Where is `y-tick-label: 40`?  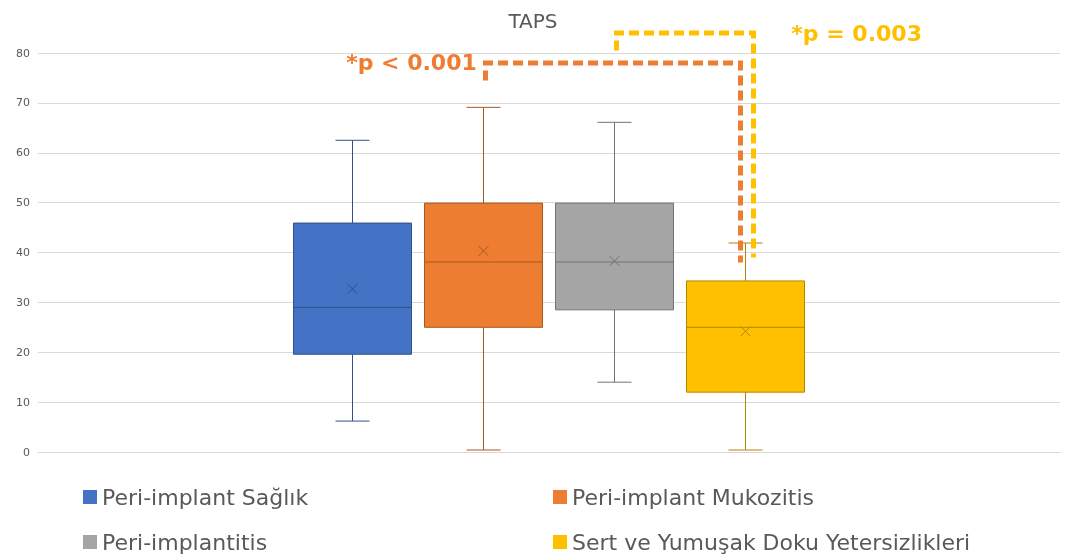
y-tick-label: 40 is located at coordinates (23, 252).